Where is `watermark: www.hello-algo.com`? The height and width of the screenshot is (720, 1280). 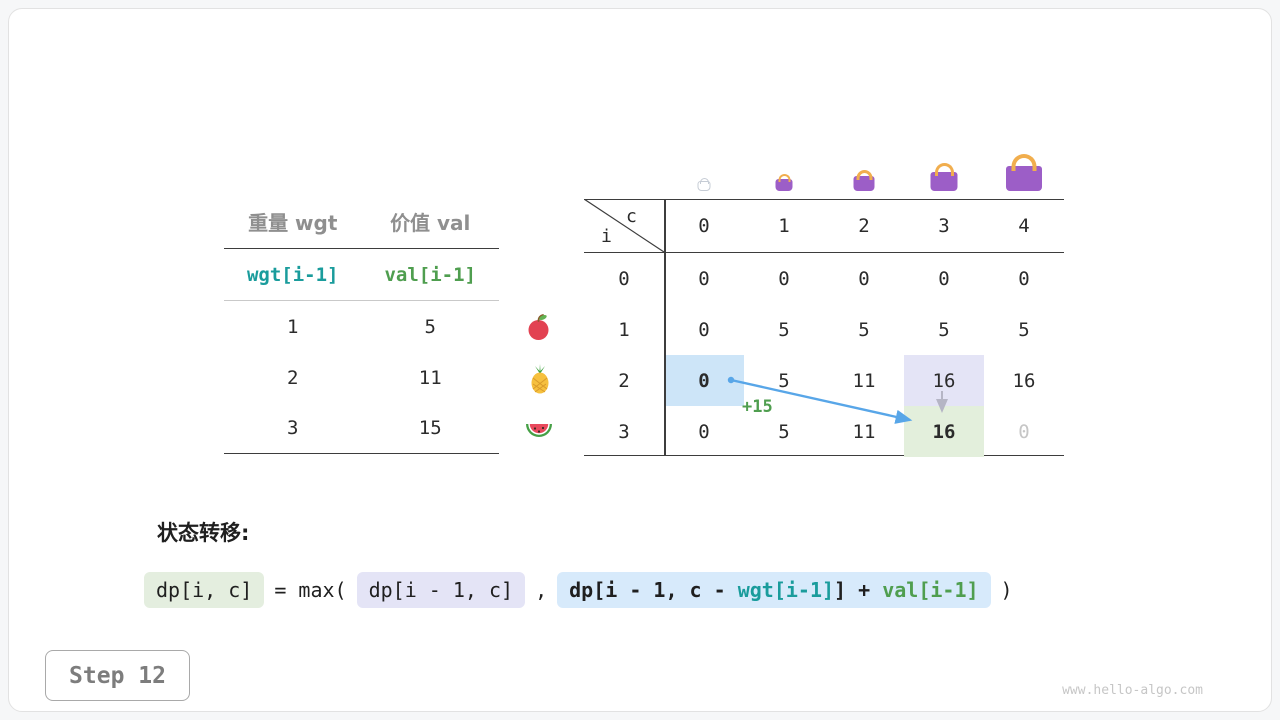 watermark: www.hello-algo.com is located at coordinates (1132, 690).